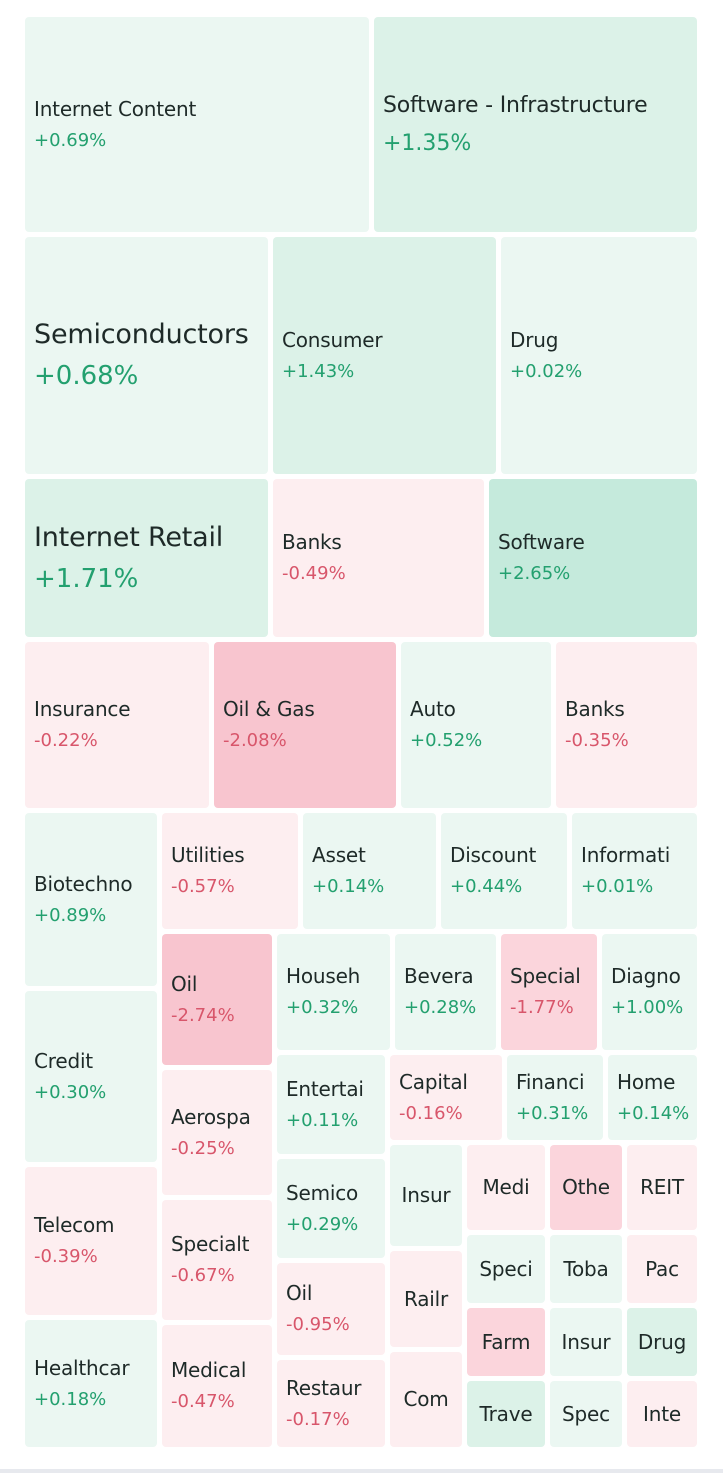 The image size is (723, 1473). I want to click on tile-change: +0.69%, so click(70, 140).